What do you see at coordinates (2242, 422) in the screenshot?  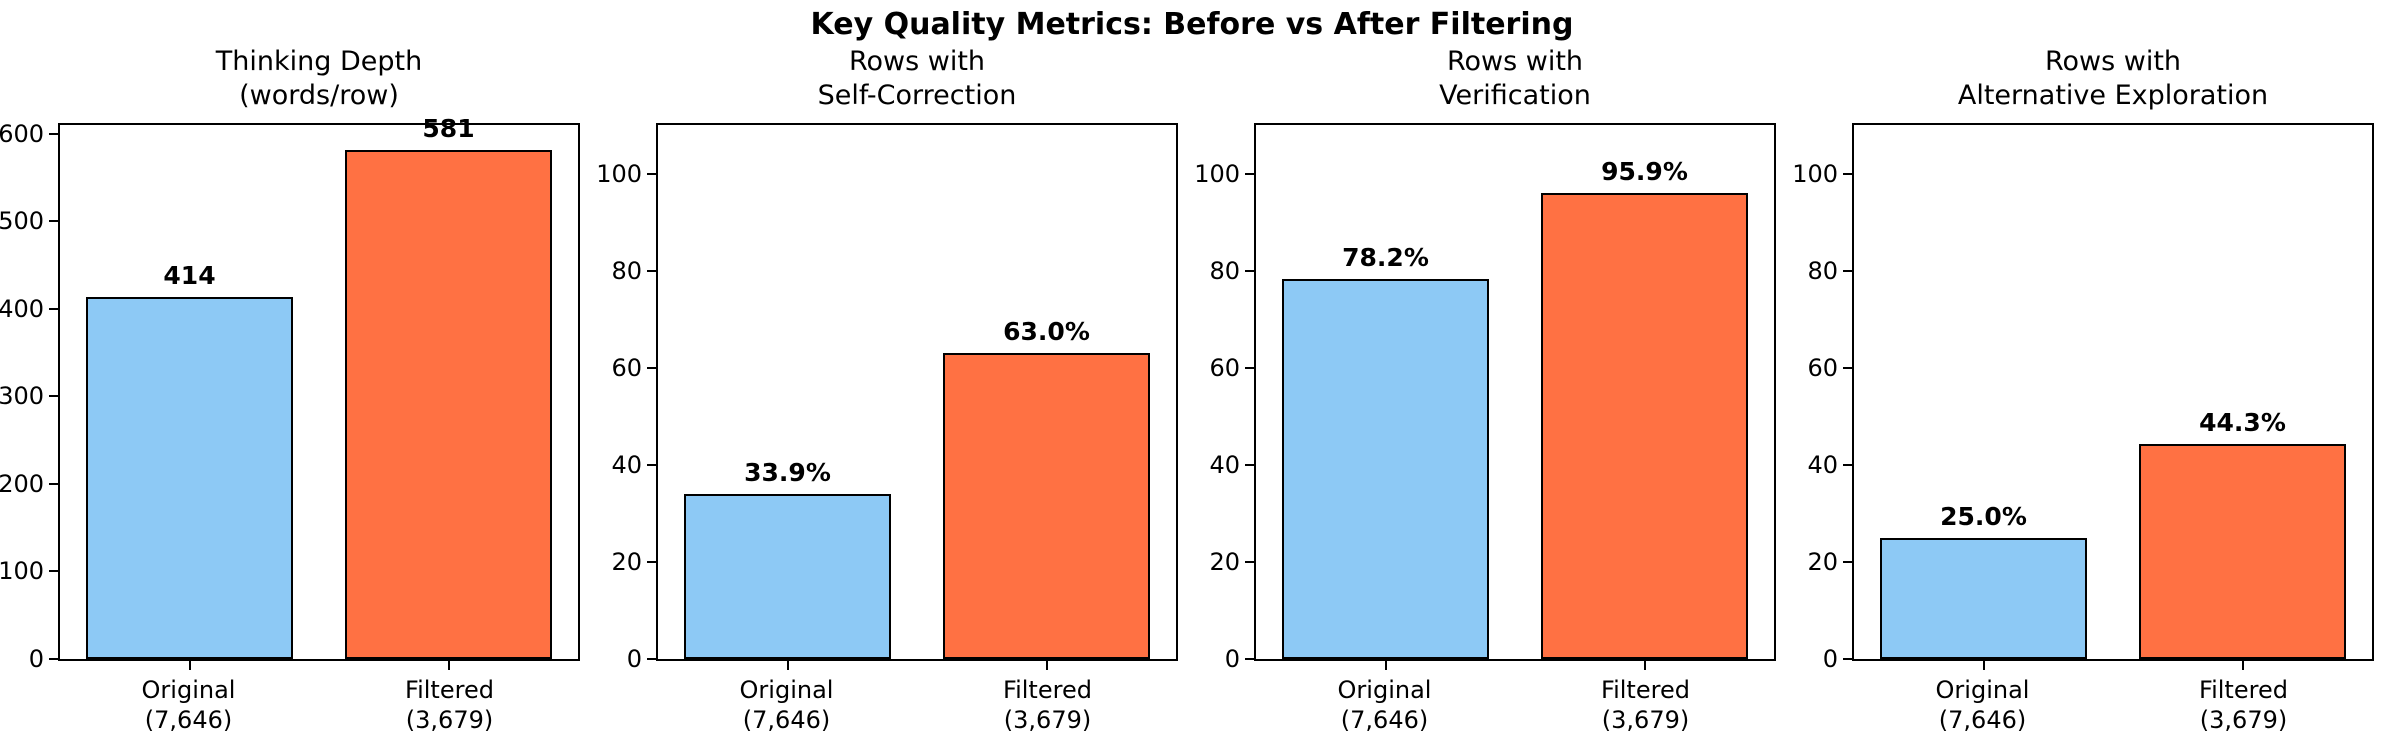 I see `bar-value-label: 44.3%` at bounding box center [2242, 422].